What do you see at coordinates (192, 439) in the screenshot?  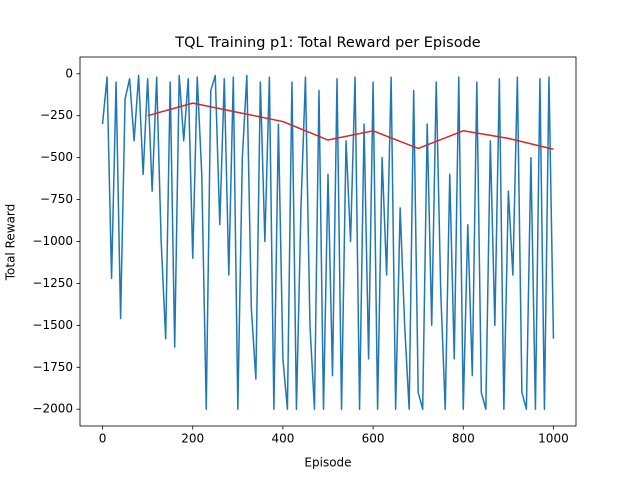 I see `x-tick-label: 200` at bounding box center [192, 439].